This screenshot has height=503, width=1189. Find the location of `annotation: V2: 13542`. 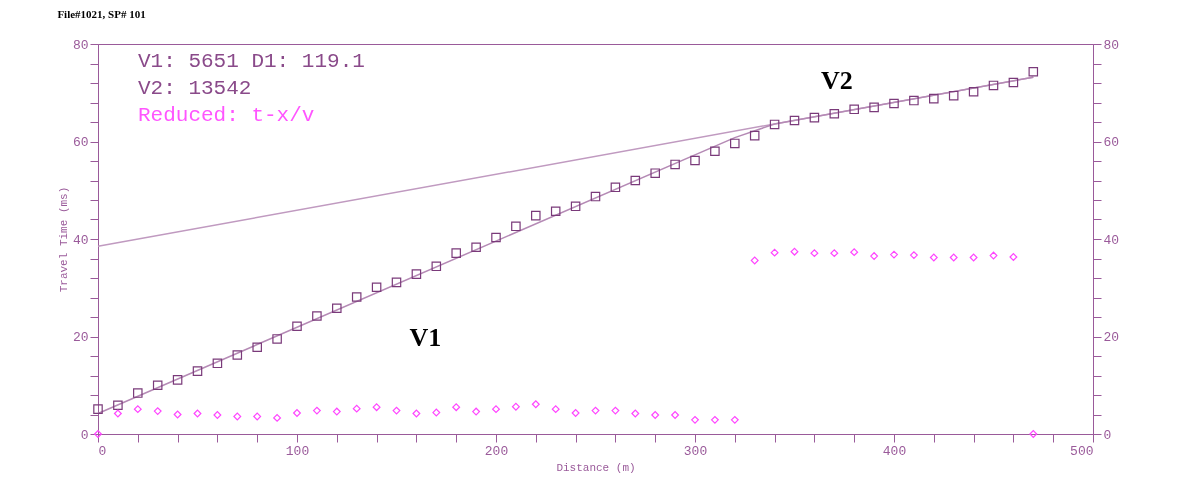

annotation: V2: 13542 is located at coordinates (195, 88).